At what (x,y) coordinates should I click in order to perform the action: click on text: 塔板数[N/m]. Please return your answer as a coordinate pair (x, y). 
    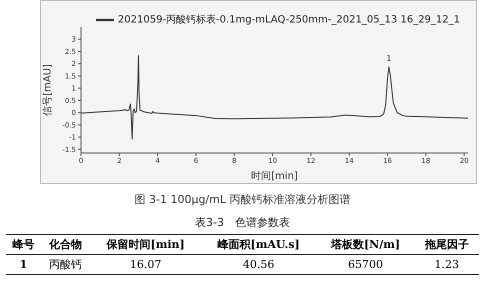
    Looking at the image, I should click on (366, 245).